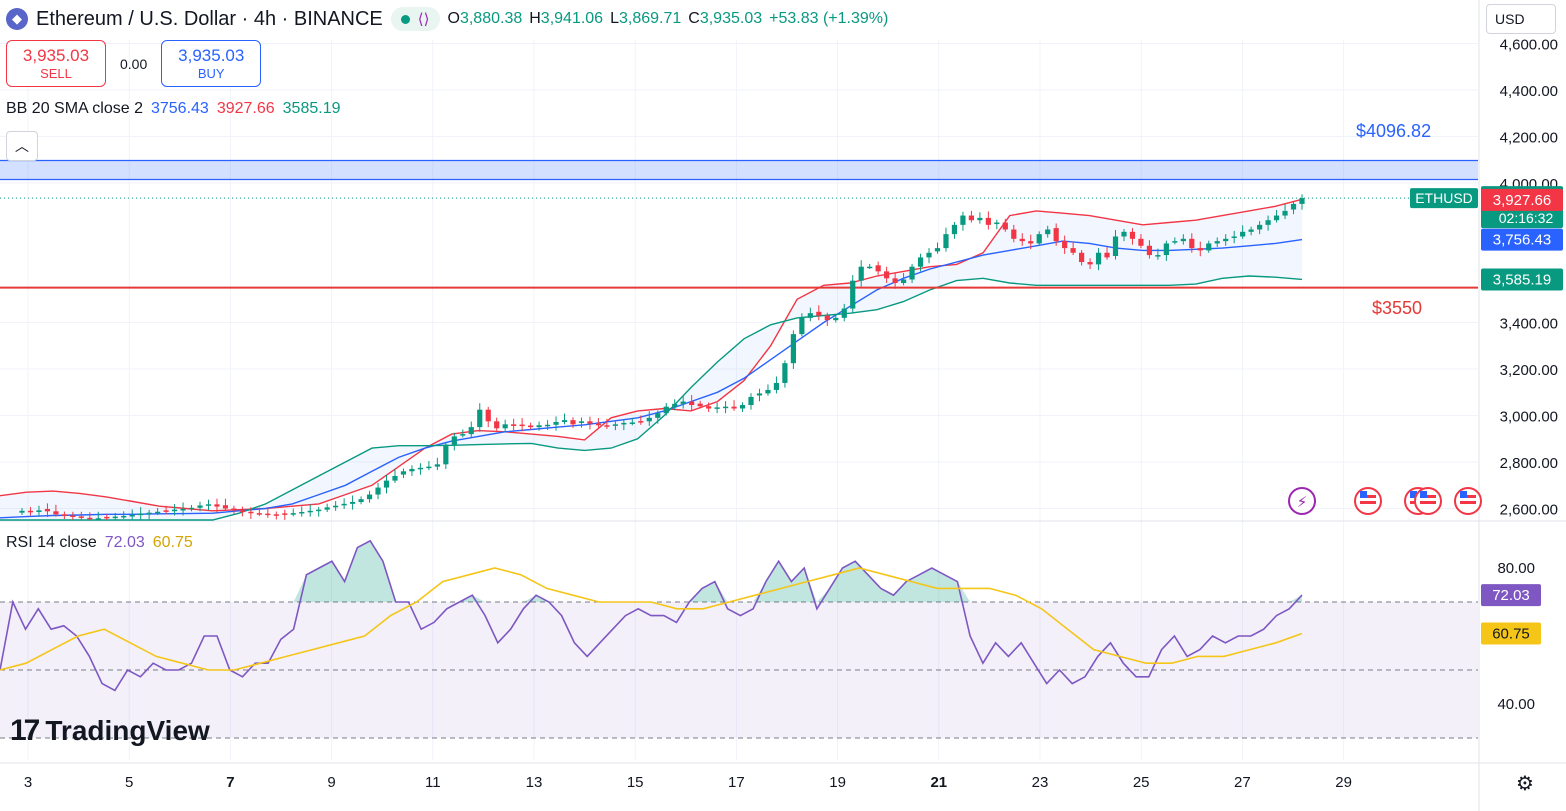  Describe the element at coordinates (56, 73) in the screenshot. I see `sell-label: SELL` at that location.